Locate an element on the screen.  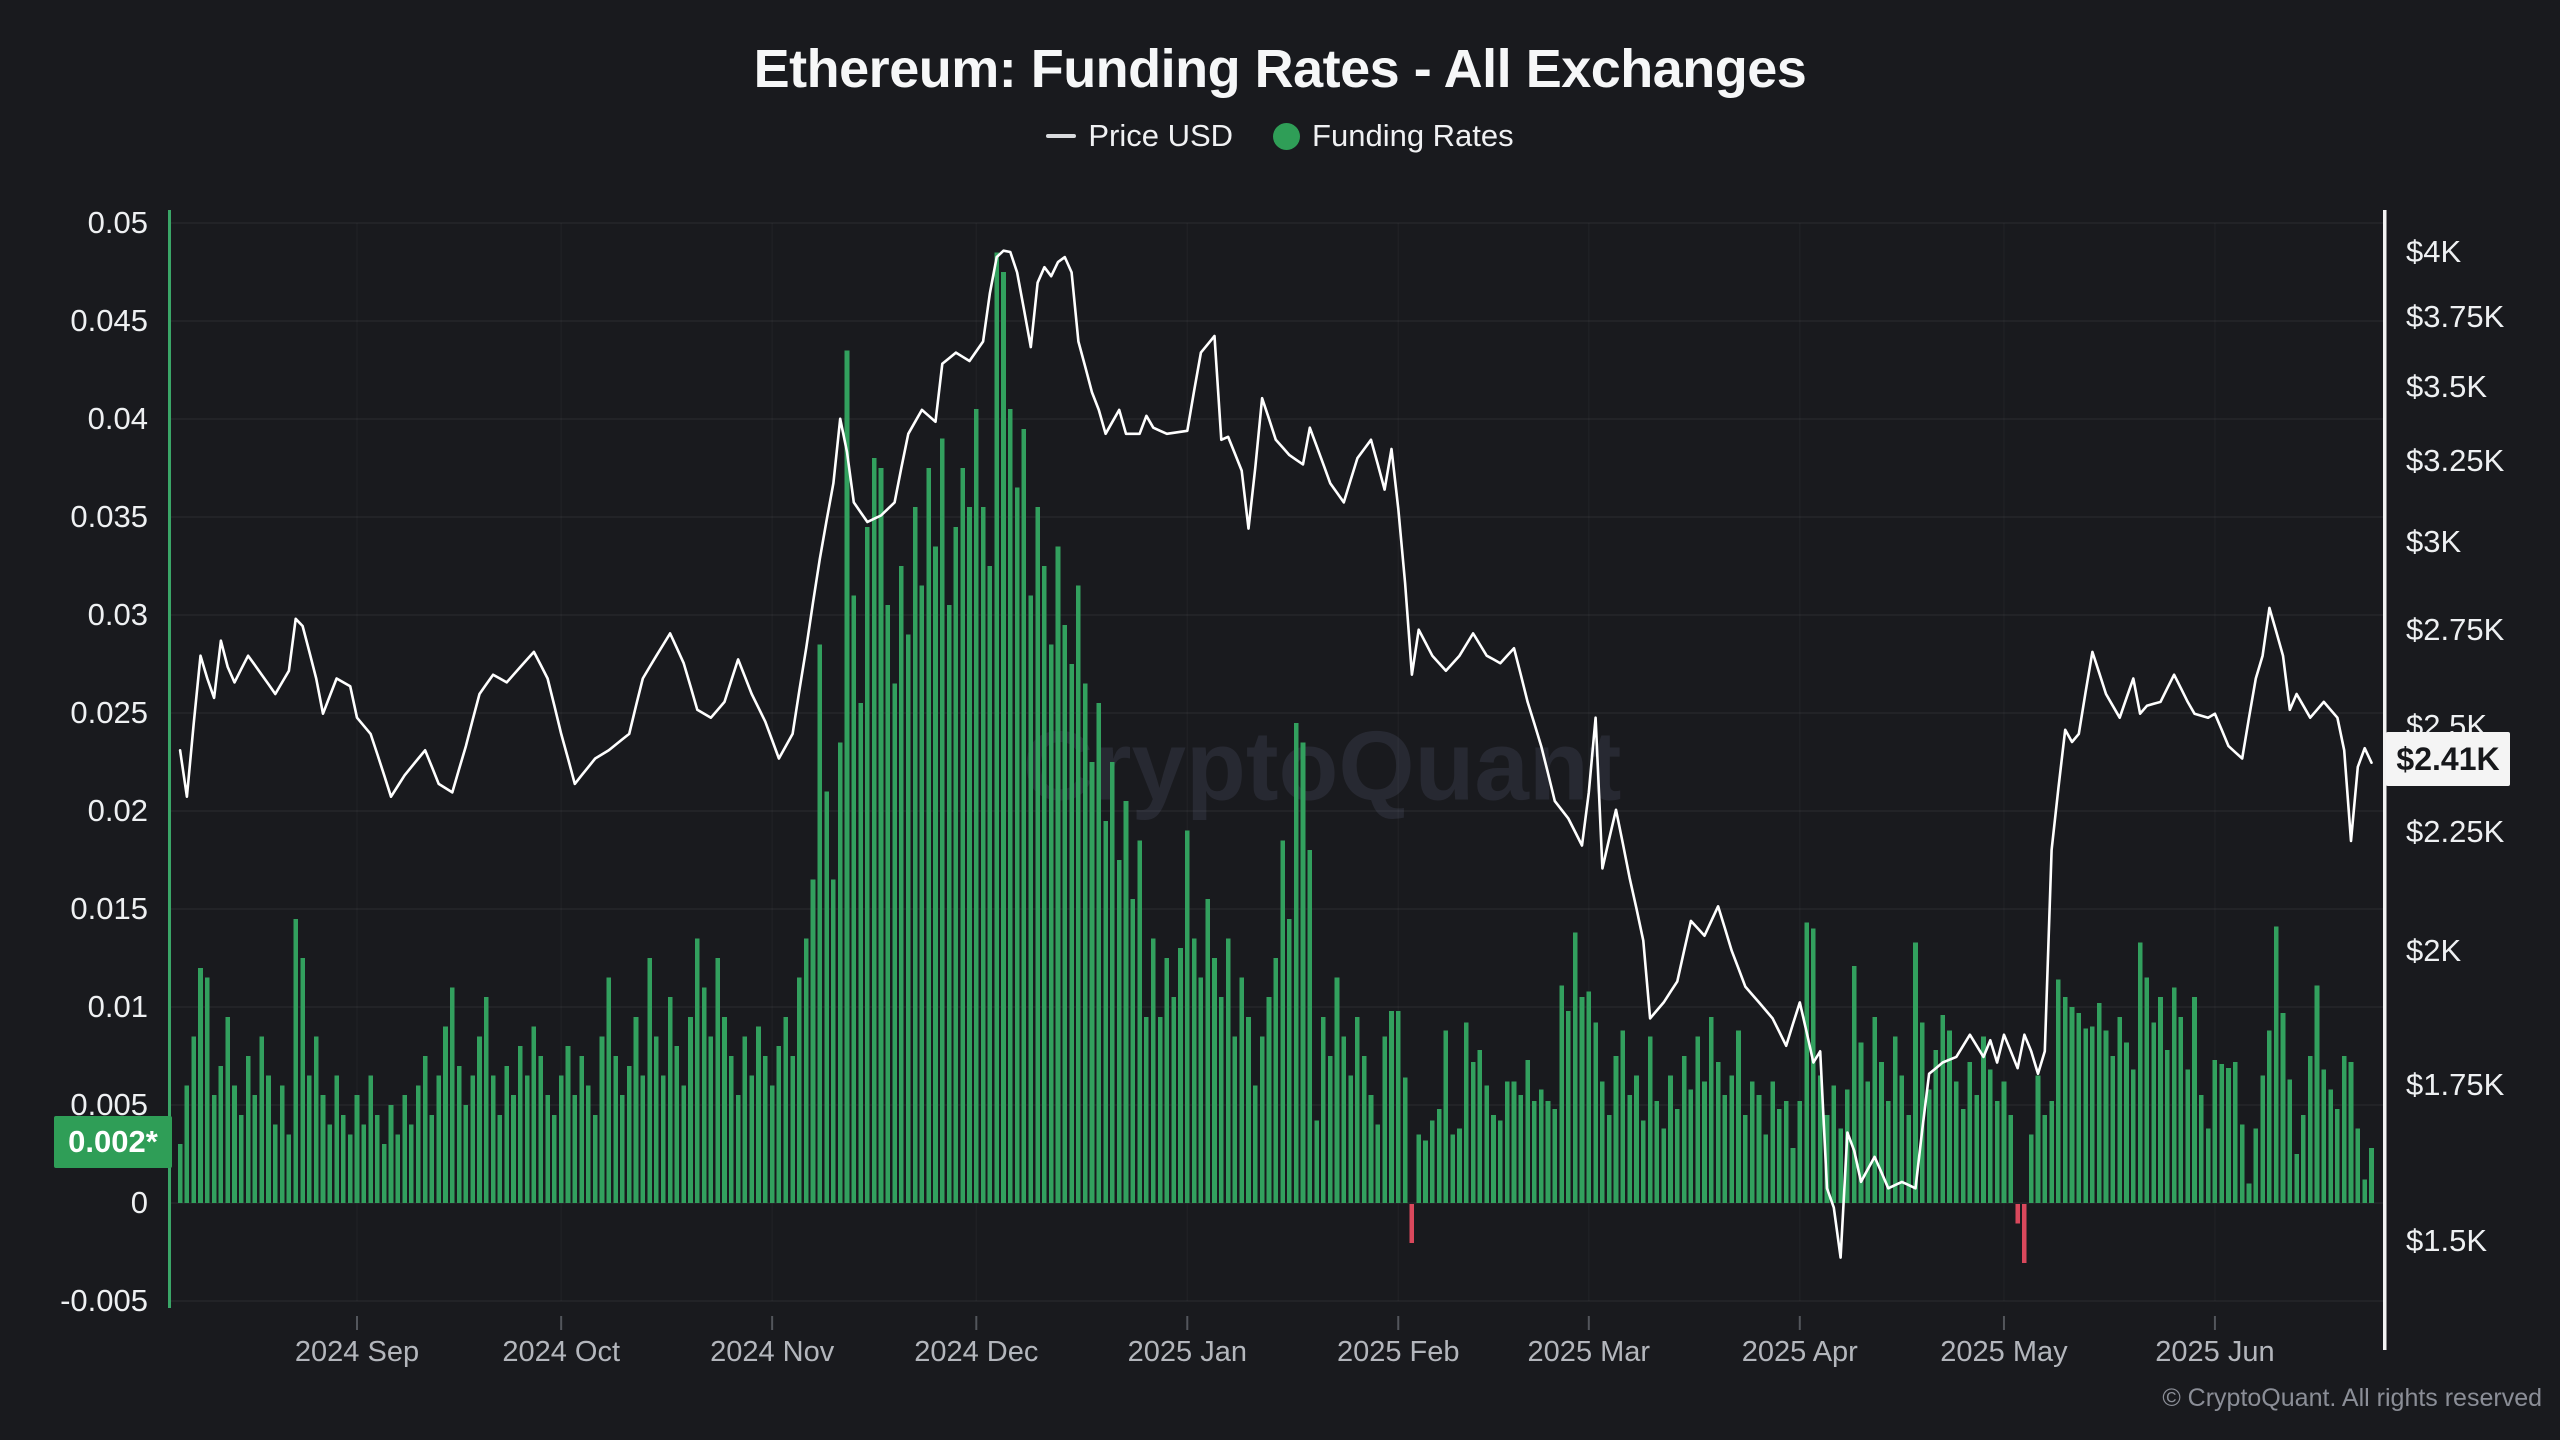
funding-rate-current-value-badge: 0.002* is located at coordinates (113, 1142).